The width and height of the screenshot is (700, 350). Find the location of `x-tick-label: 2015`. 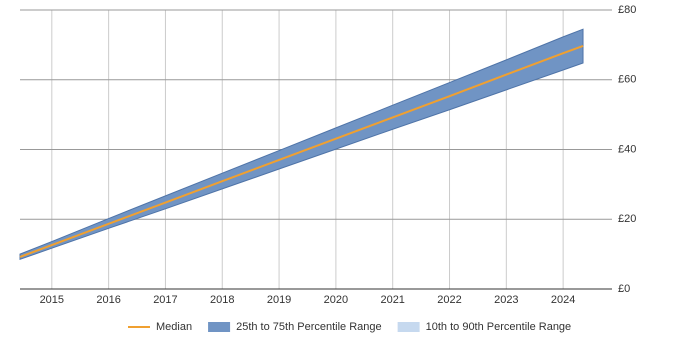

x-tick-label: 2015 is located at coordinates (52, 300).